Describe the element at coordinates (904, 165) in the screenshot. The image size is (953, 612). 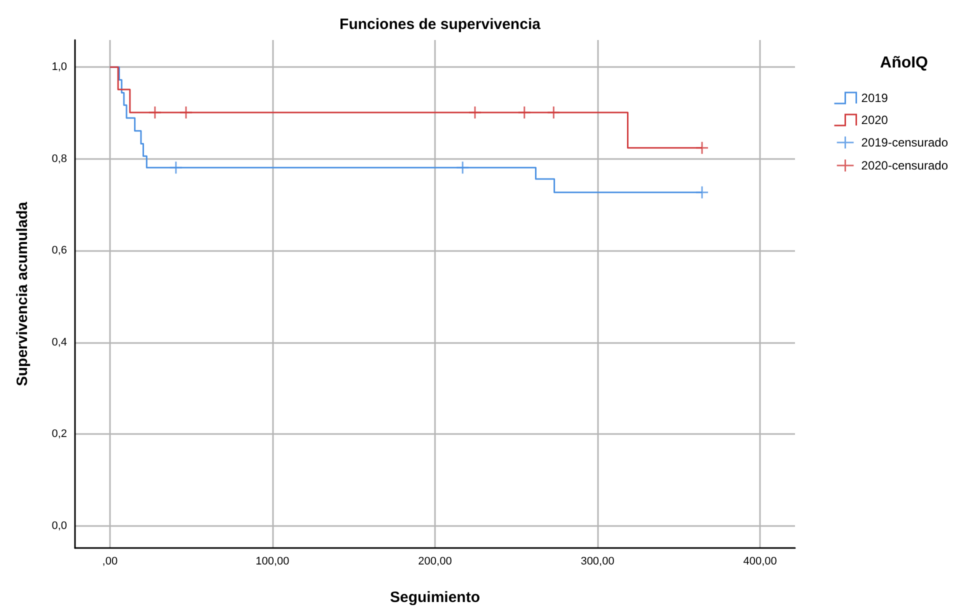
I see `legend-label: 2020-censurado` at that location.